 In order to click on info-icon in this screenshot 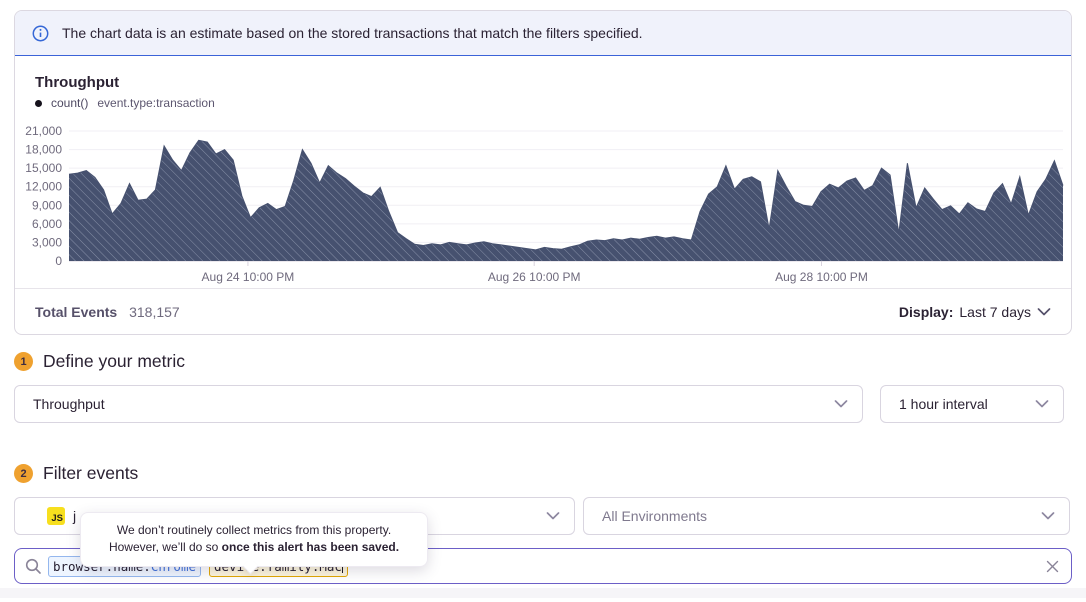, I will do `click(40, 33)`.